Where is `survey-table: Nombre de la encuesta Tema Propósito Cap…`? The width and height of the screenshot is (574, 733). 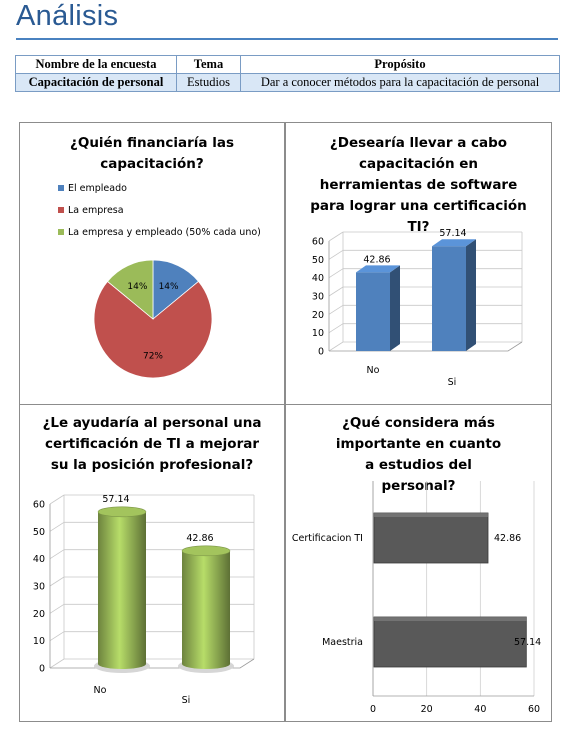 survey-table: Nombre de la encuesta Tema Propósito Cap… is located at coordinates (287, 73).